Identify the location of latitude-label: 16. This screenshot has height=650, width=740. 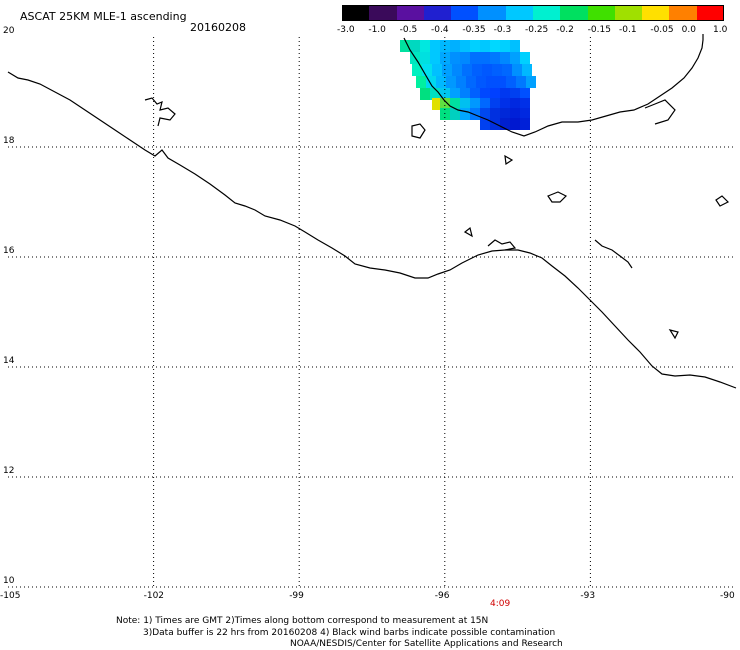
(9, 251).